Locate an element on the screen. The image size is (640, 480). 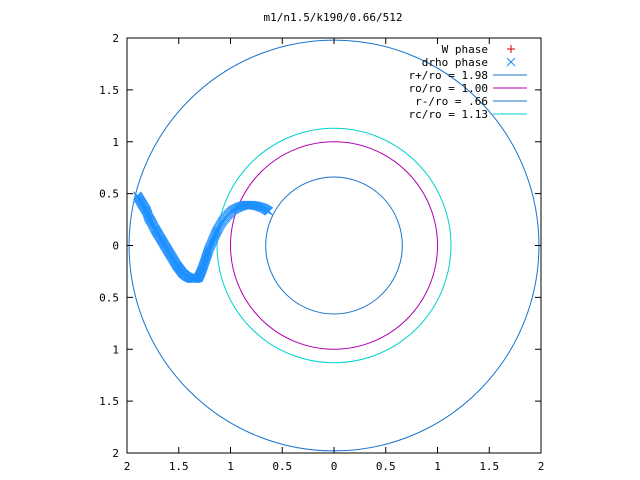
legend-label: ro/ro = 1.00 is located at coordinates (448, 88).